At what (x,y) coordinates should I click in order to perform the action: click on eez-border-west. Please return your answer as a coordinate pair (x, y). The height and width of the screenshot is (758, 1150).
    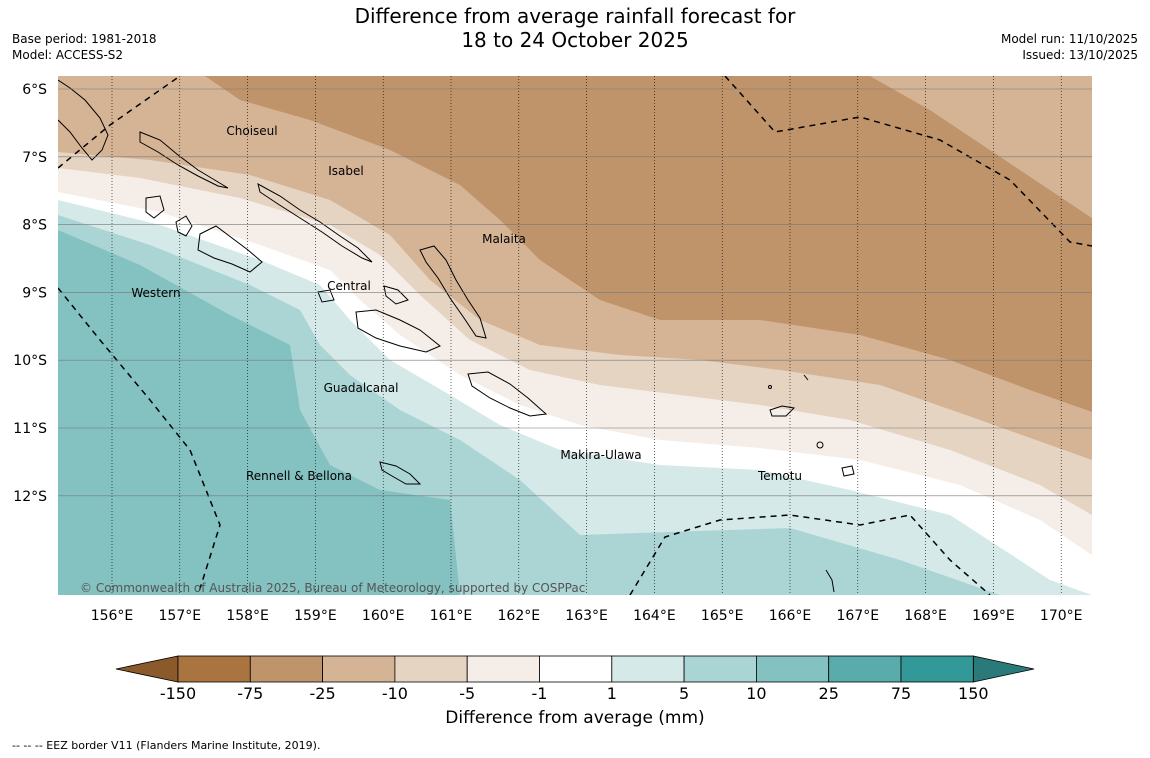
    Looking at the image, I should click on (139, 441).